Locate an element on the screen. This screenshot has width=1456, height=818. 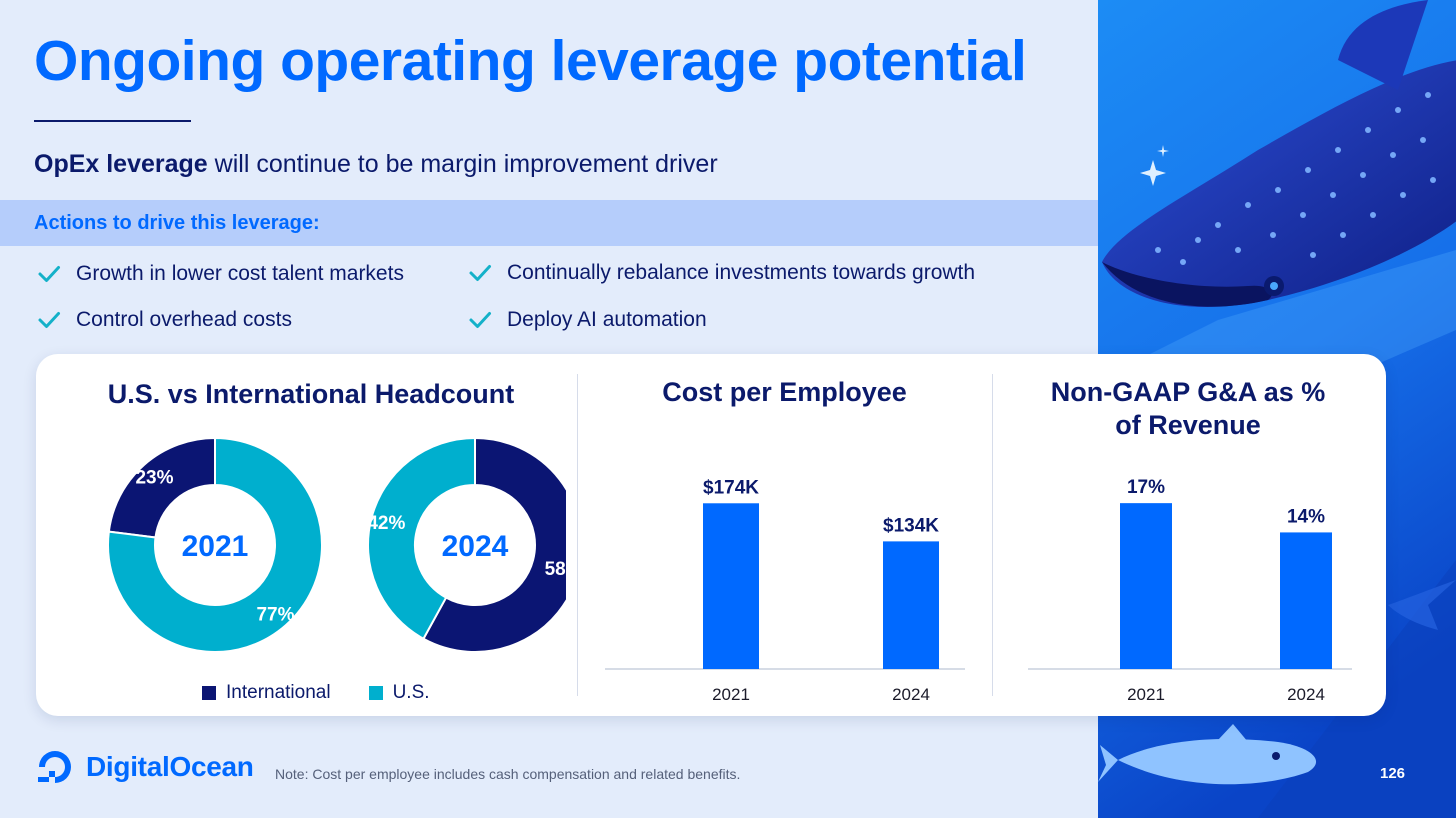
action-item: Deploy AI automation is located at coordinates (587, 320).